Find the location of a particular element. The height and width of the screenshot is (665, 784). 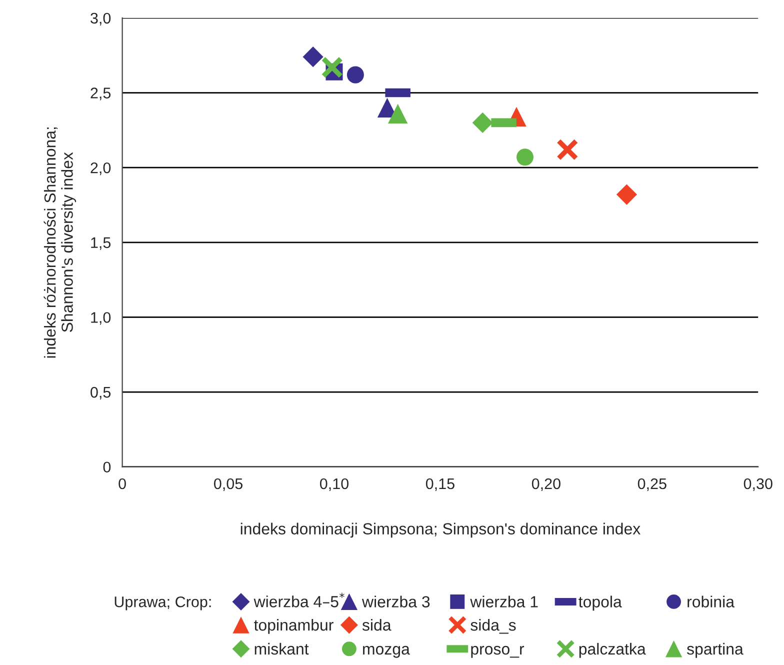

legend-label: spartina is located at coordinates (715, 650).